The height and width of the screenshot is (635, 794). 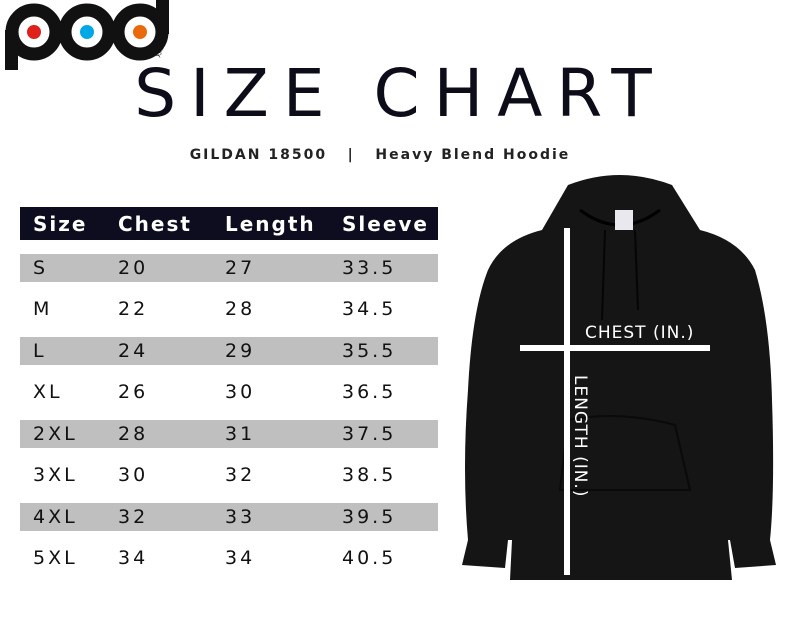 I want to click on table-row: M 22 28 34.5, so click(x=229, y=309).